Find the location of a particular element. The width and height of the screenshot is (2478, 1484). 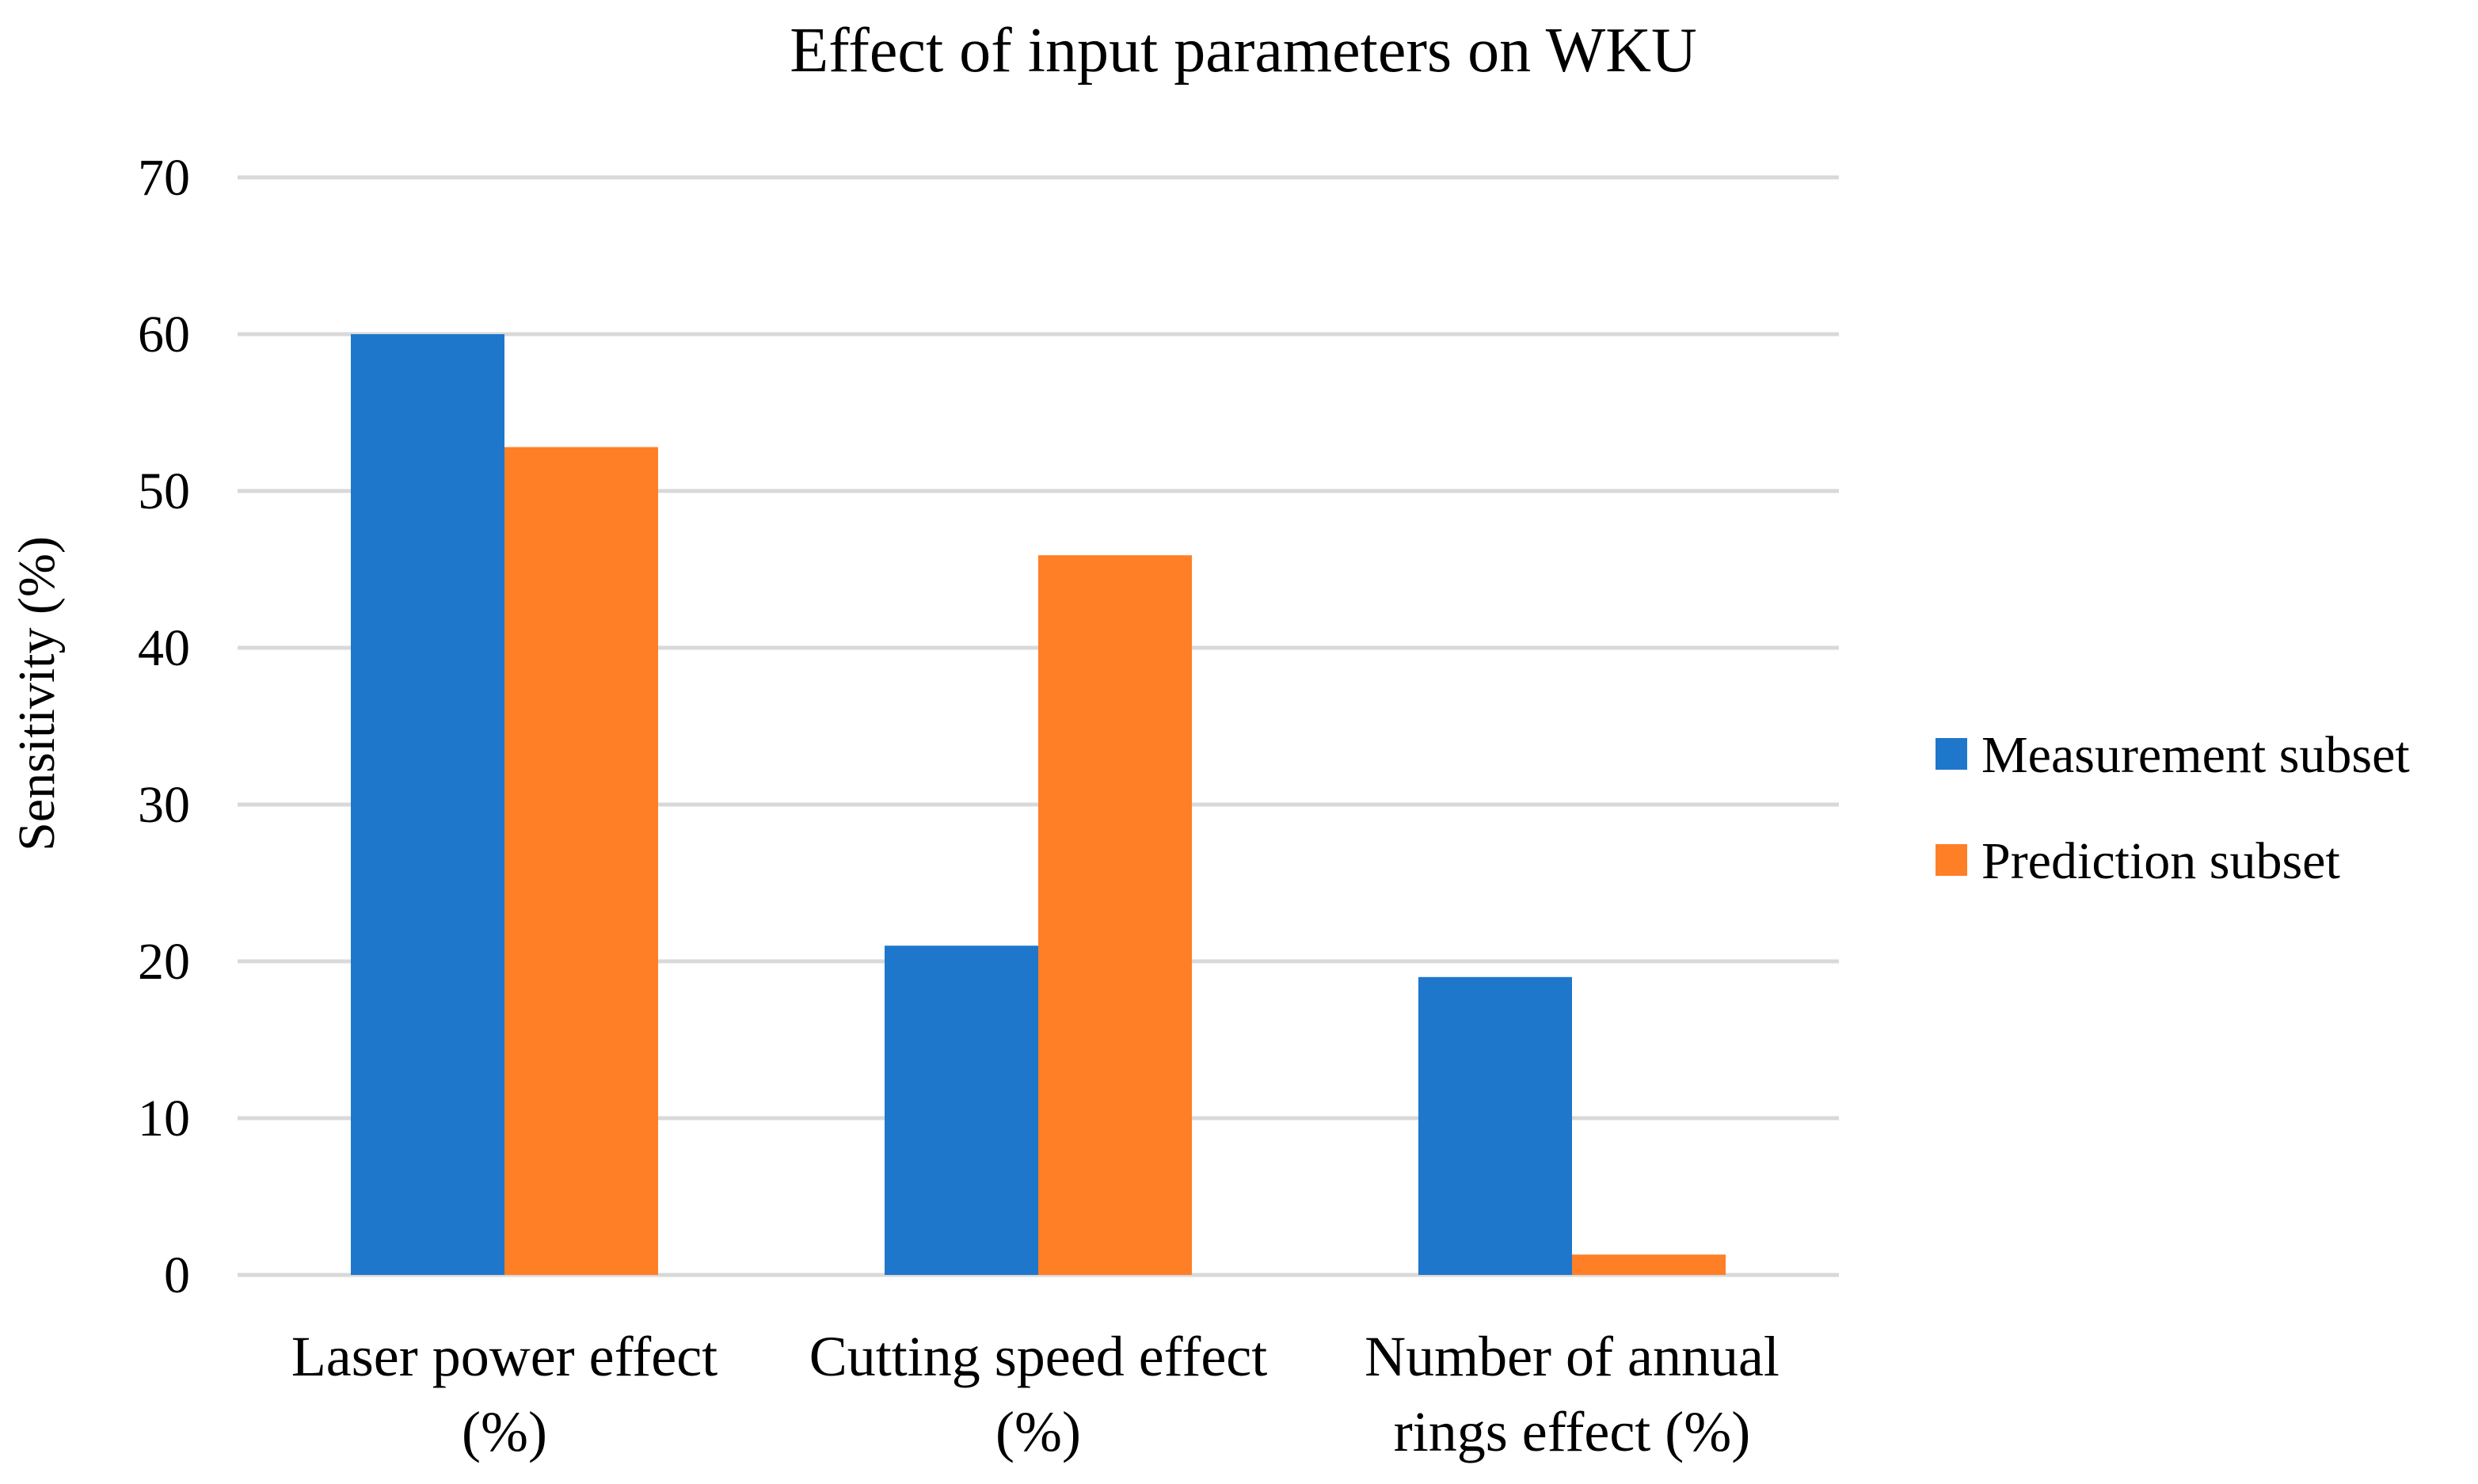

y-tick-label: 40 is located at coordinates (164, 648).